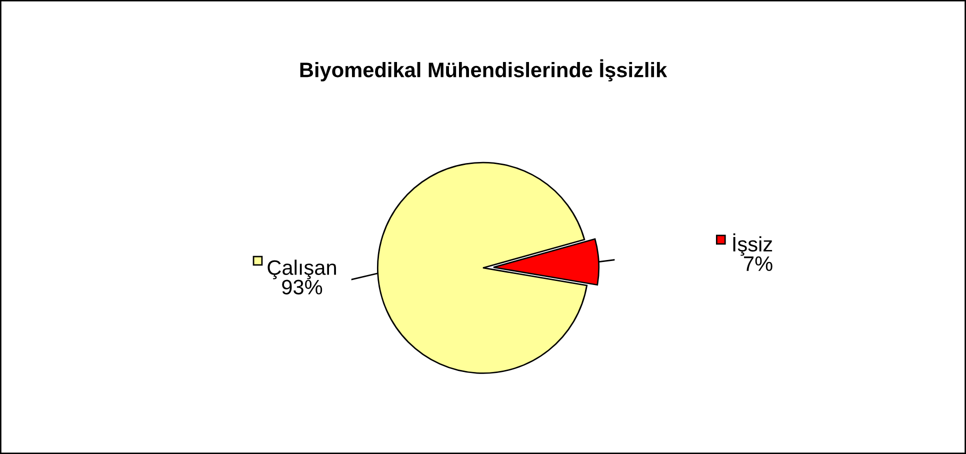 Image resolution: width=966 pixels, height=454 pixels. Describe the element at coordinates (302, 270) in the screenshot. I see `legend-label: Çalışan` at that location.